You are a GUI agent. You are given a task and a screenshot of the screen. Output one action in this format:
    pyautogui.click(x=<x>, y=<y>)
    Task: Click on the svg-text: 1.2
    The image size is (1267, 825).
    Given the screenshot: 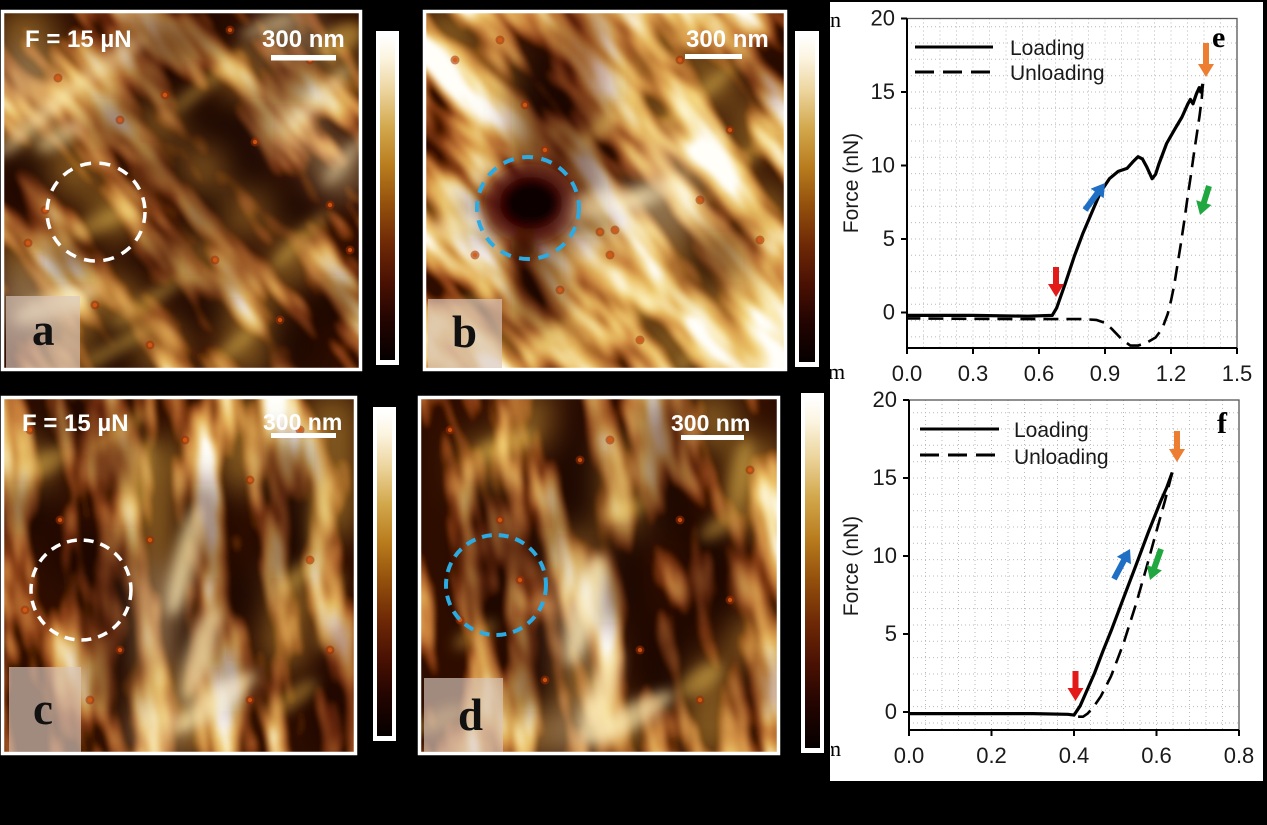 What is the action you would take?
    pyautogui.click(x=1171, y=373)
    